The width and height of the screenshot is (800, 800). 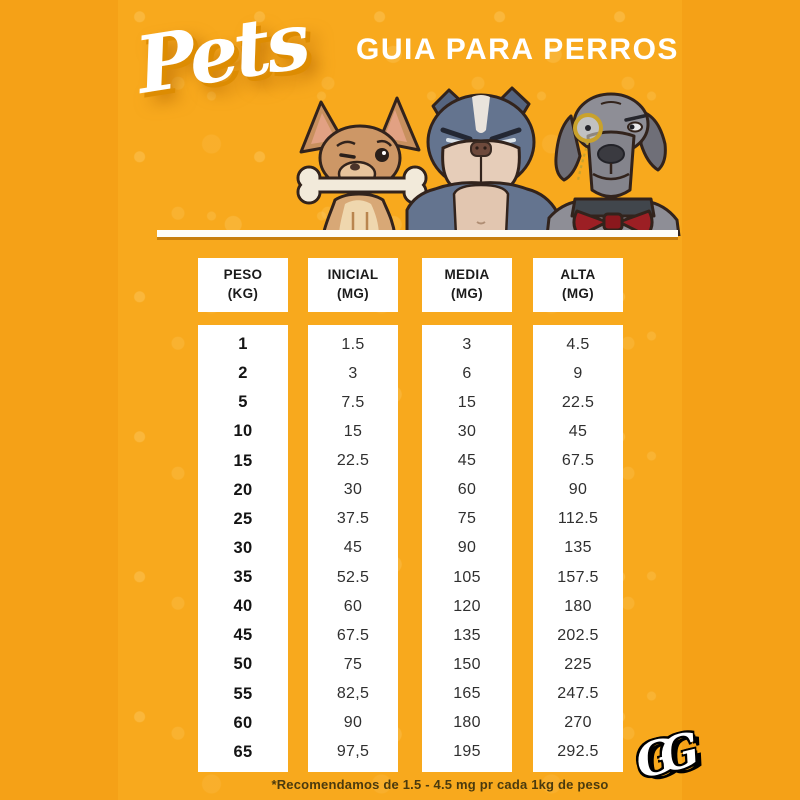 I want to click on table-cell: 225, so click(x=578, y=664).